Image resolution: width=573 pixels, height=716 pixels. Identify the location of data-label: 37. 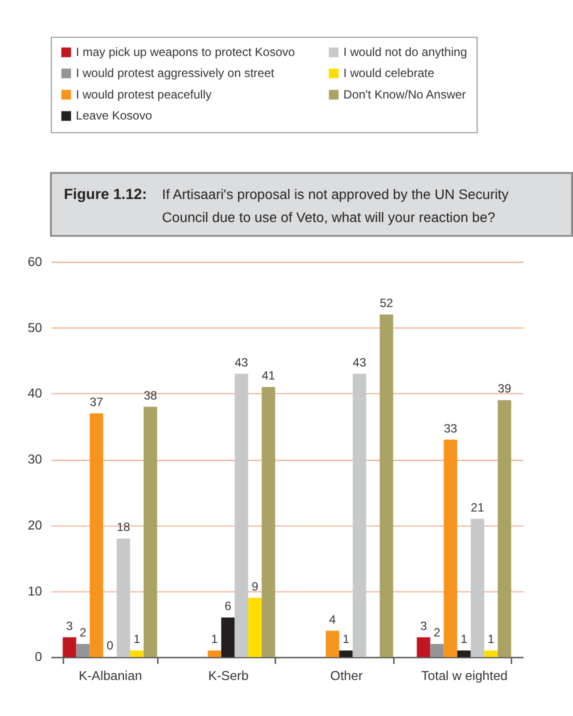
(97, 401).